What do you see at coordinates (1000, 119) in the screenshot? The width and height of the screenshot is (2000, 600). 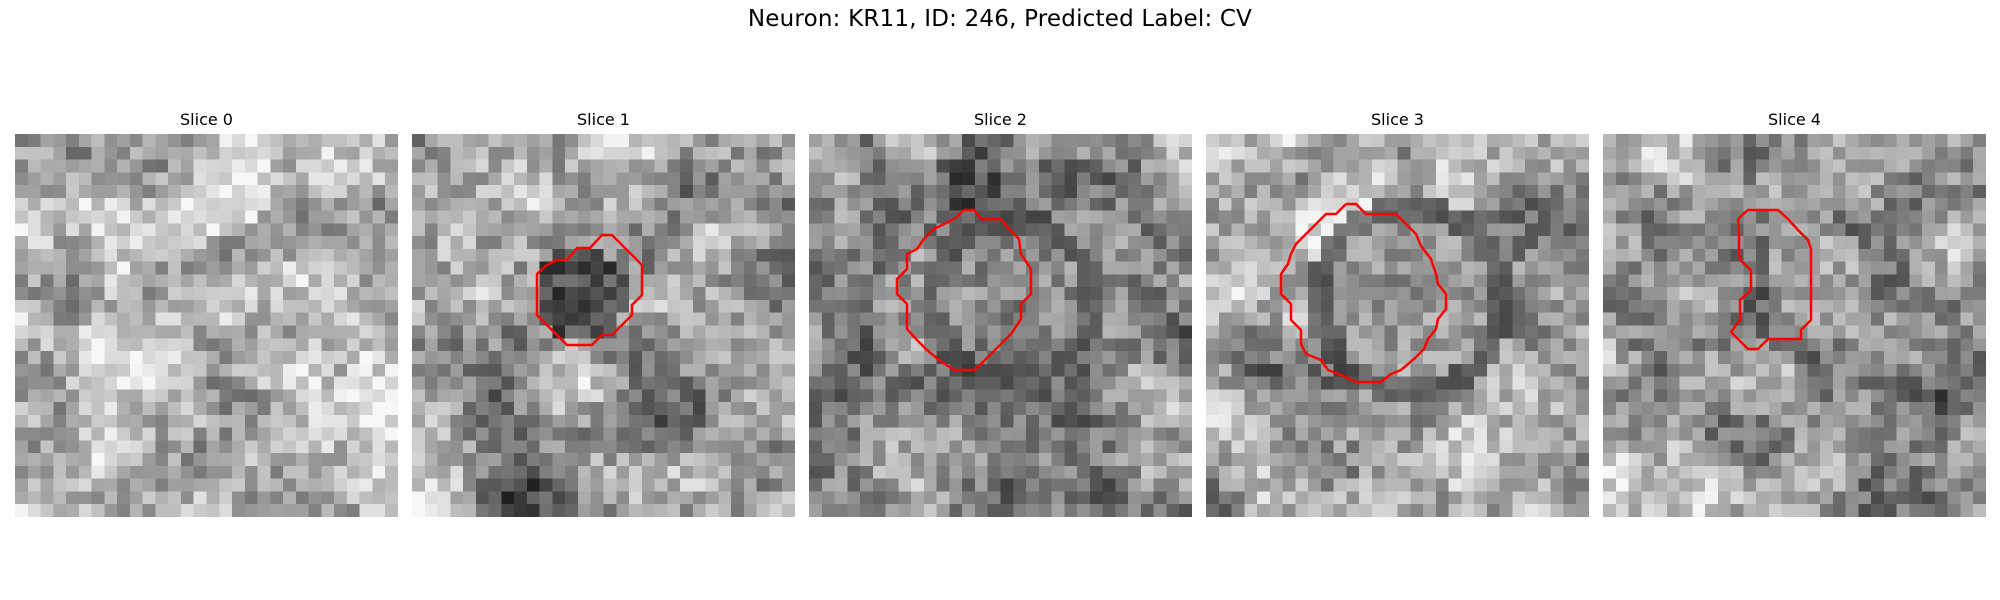 I see `slice-title: Slice 2` at bounding box center [1000, 119].